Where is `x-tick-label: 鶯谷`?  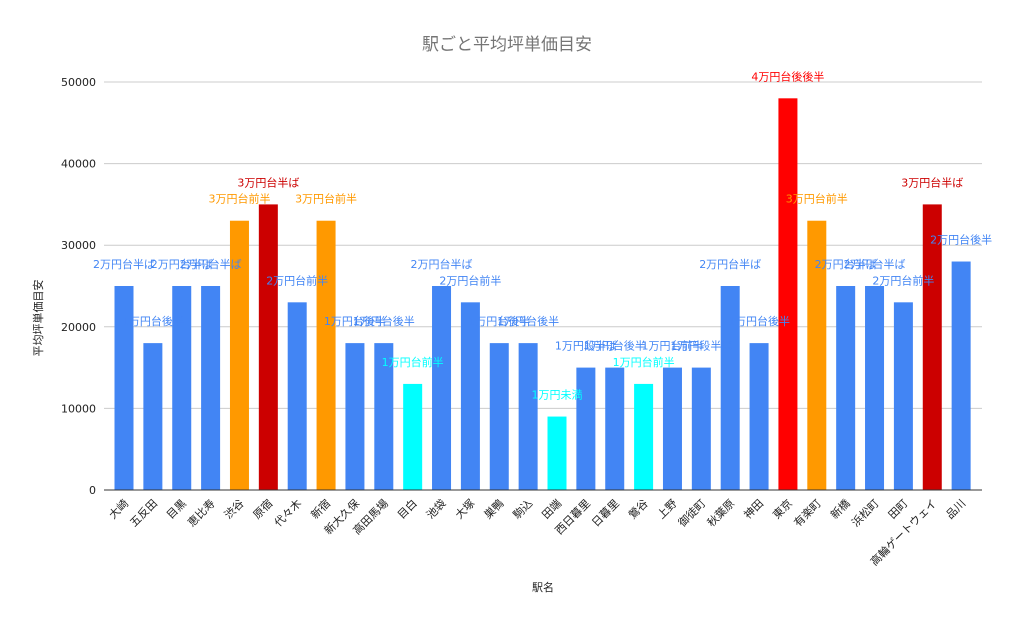 x-tick-label: 鶯谷 is located at coordinates (637, 508).